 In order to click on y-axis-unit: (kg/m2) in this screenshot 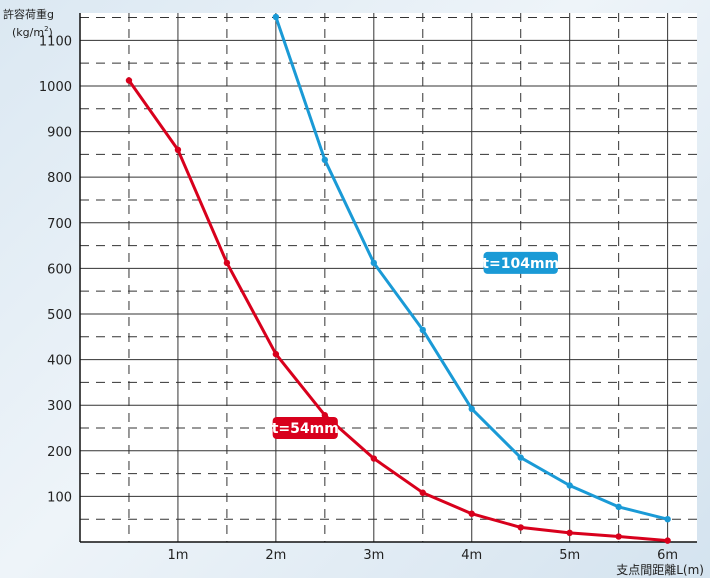, I will do `click(32, 32)`.